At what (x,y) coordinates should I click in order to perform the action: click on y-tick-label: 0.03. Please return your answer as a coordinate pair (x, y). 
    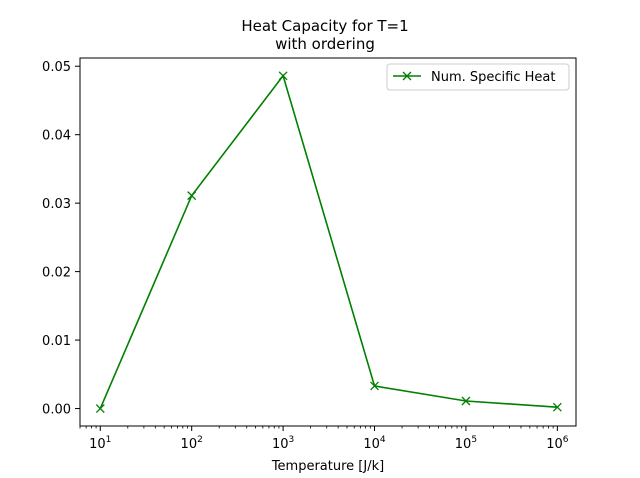
    Looking at the image, I should click on (56, 204).